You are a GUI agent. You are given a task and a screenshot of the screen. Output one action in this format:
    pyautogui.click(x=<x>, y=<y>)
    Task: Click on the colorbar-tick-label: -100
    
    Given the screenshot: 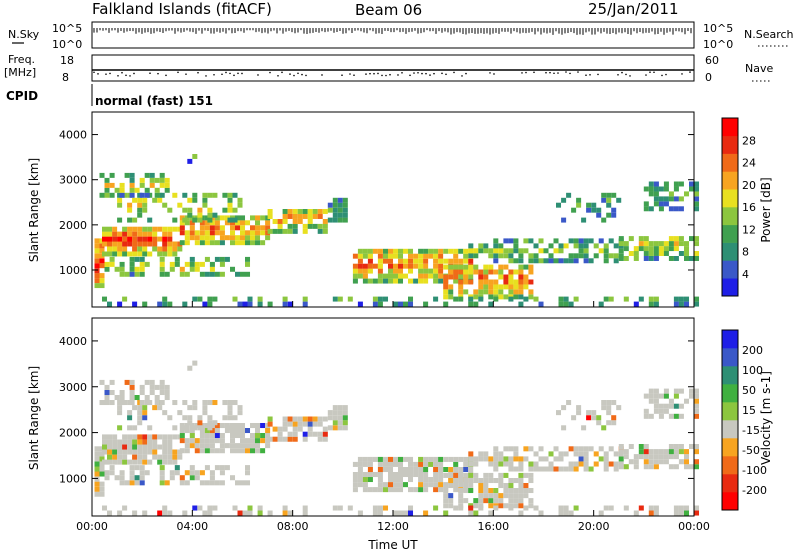 What is the action you would take?
    pyautogui.click(x=754, y=470)
    